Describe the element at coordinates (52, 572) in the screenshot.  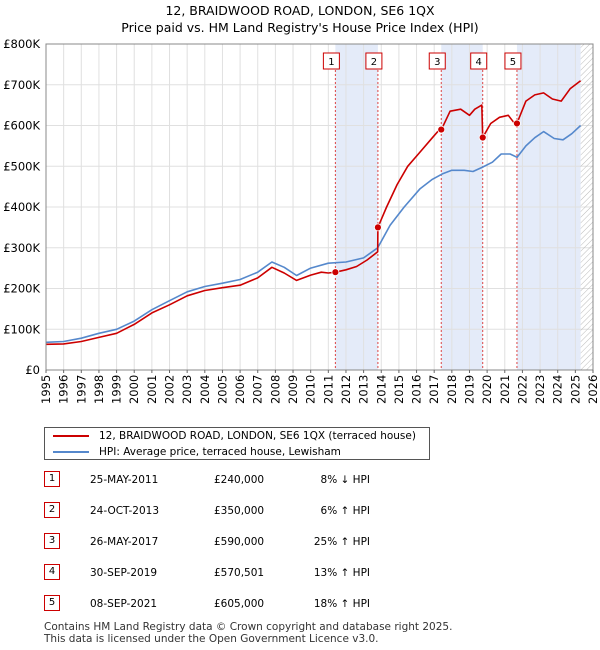
I see `sale-number-badge: 4` at that location.